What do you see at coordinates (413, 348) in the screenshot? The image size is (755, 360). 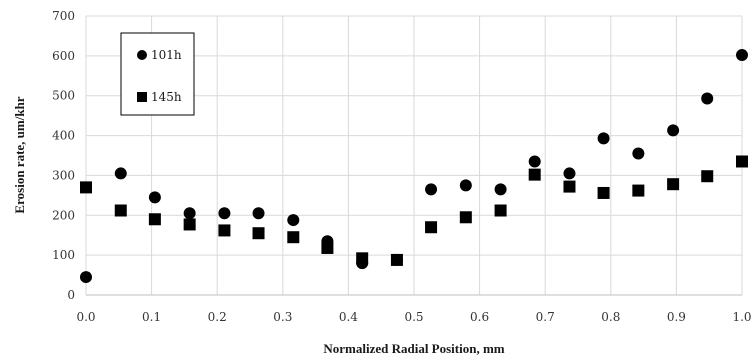 I see `x-axis-title: Normalized Radial Position, mm` at bounding box center [413, 348].